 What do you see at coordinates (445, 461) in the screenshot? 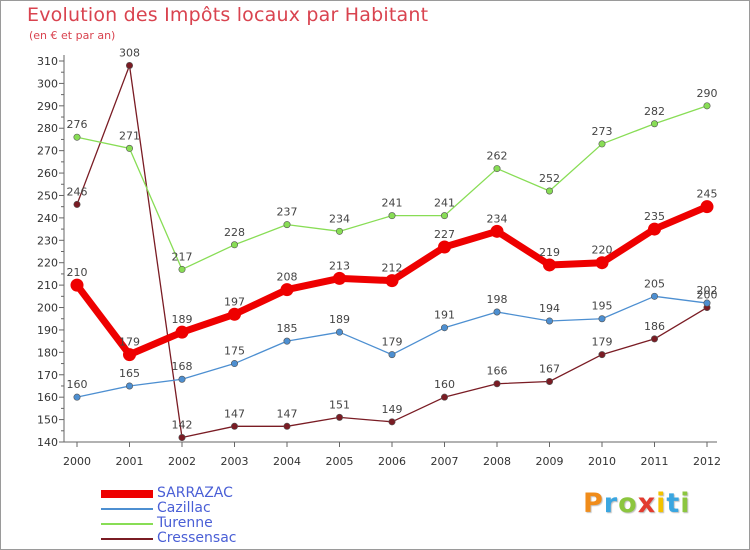
I see `x-tick-label: 2007` at bounding box center [445, 461].